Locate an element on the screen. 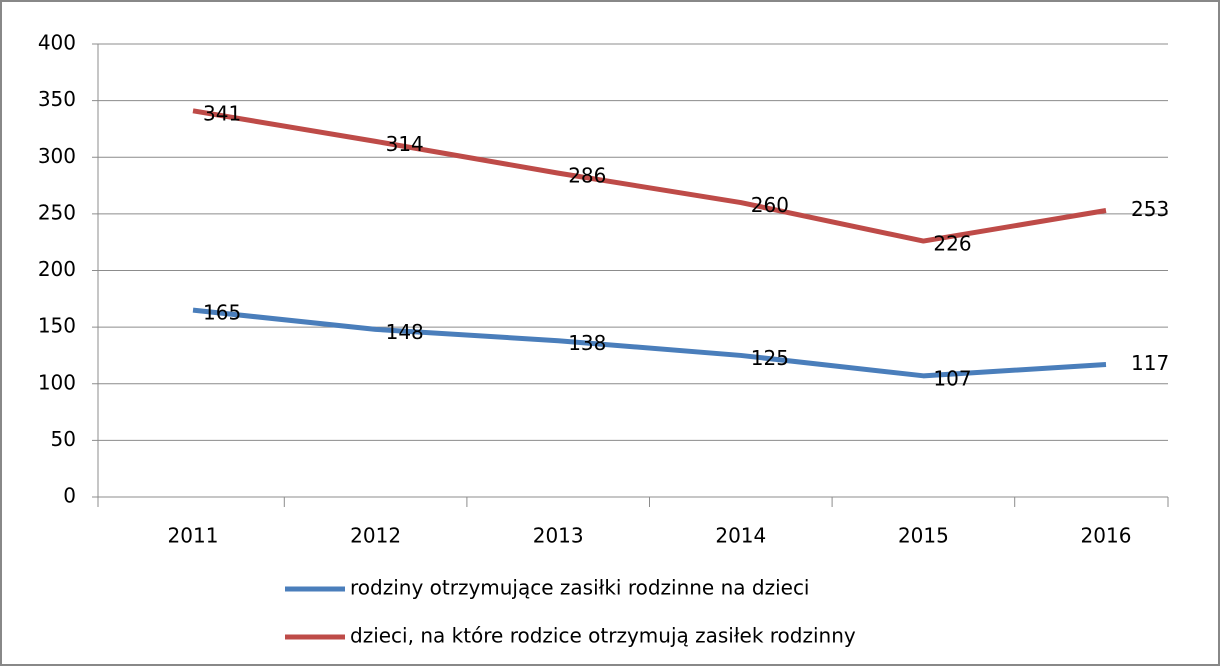 The height and width of the screenshot is (666, 1220). y-tick-label: 150 is located at coordinates (57, 326).